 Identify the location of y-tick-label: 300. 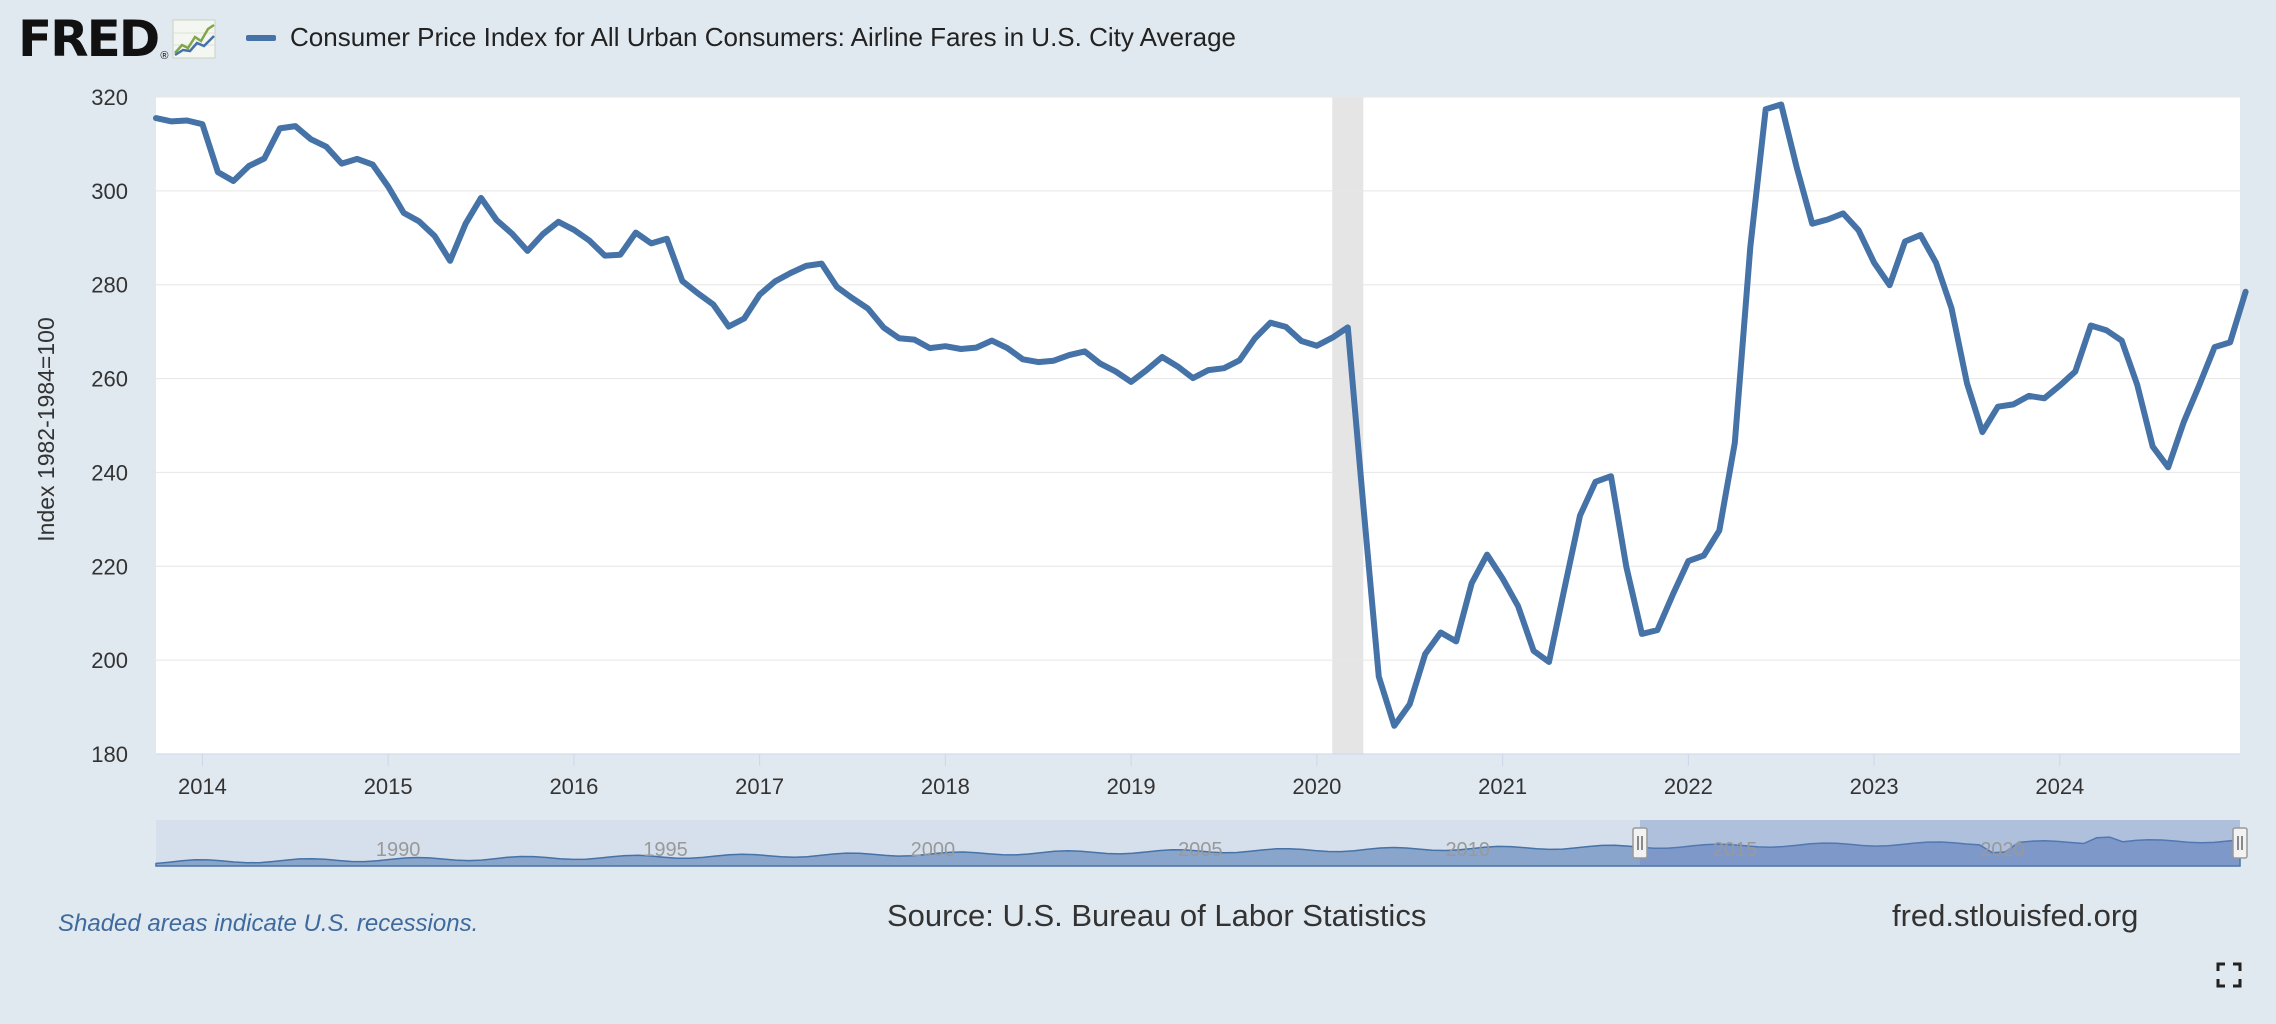
(109, 191).